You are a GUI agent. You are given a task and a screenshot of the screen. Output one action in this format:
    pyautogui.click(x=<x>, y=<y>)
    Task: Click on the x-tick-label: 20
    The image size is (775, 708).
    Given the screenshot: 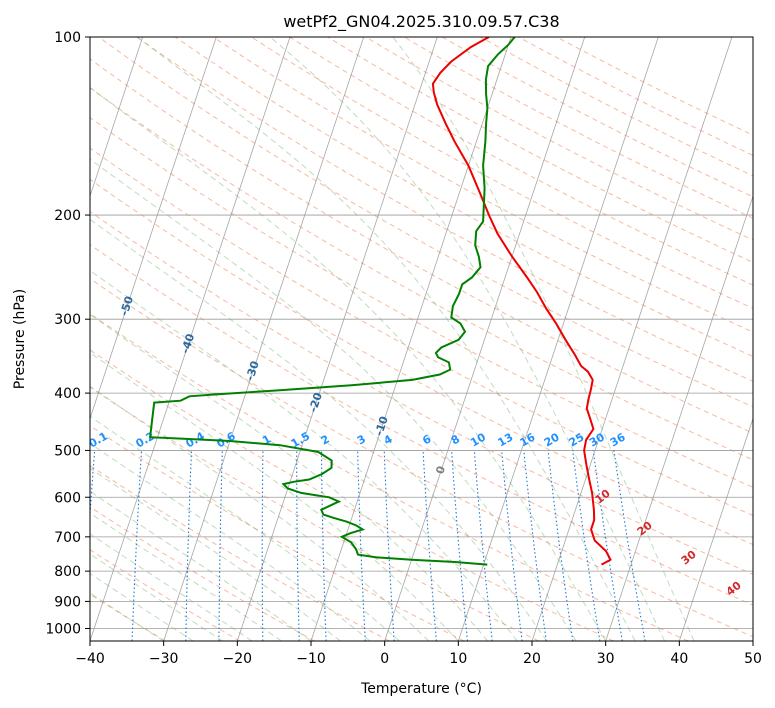 What is the action you would take?
    pyautogui.click(x=532, y=659)
    